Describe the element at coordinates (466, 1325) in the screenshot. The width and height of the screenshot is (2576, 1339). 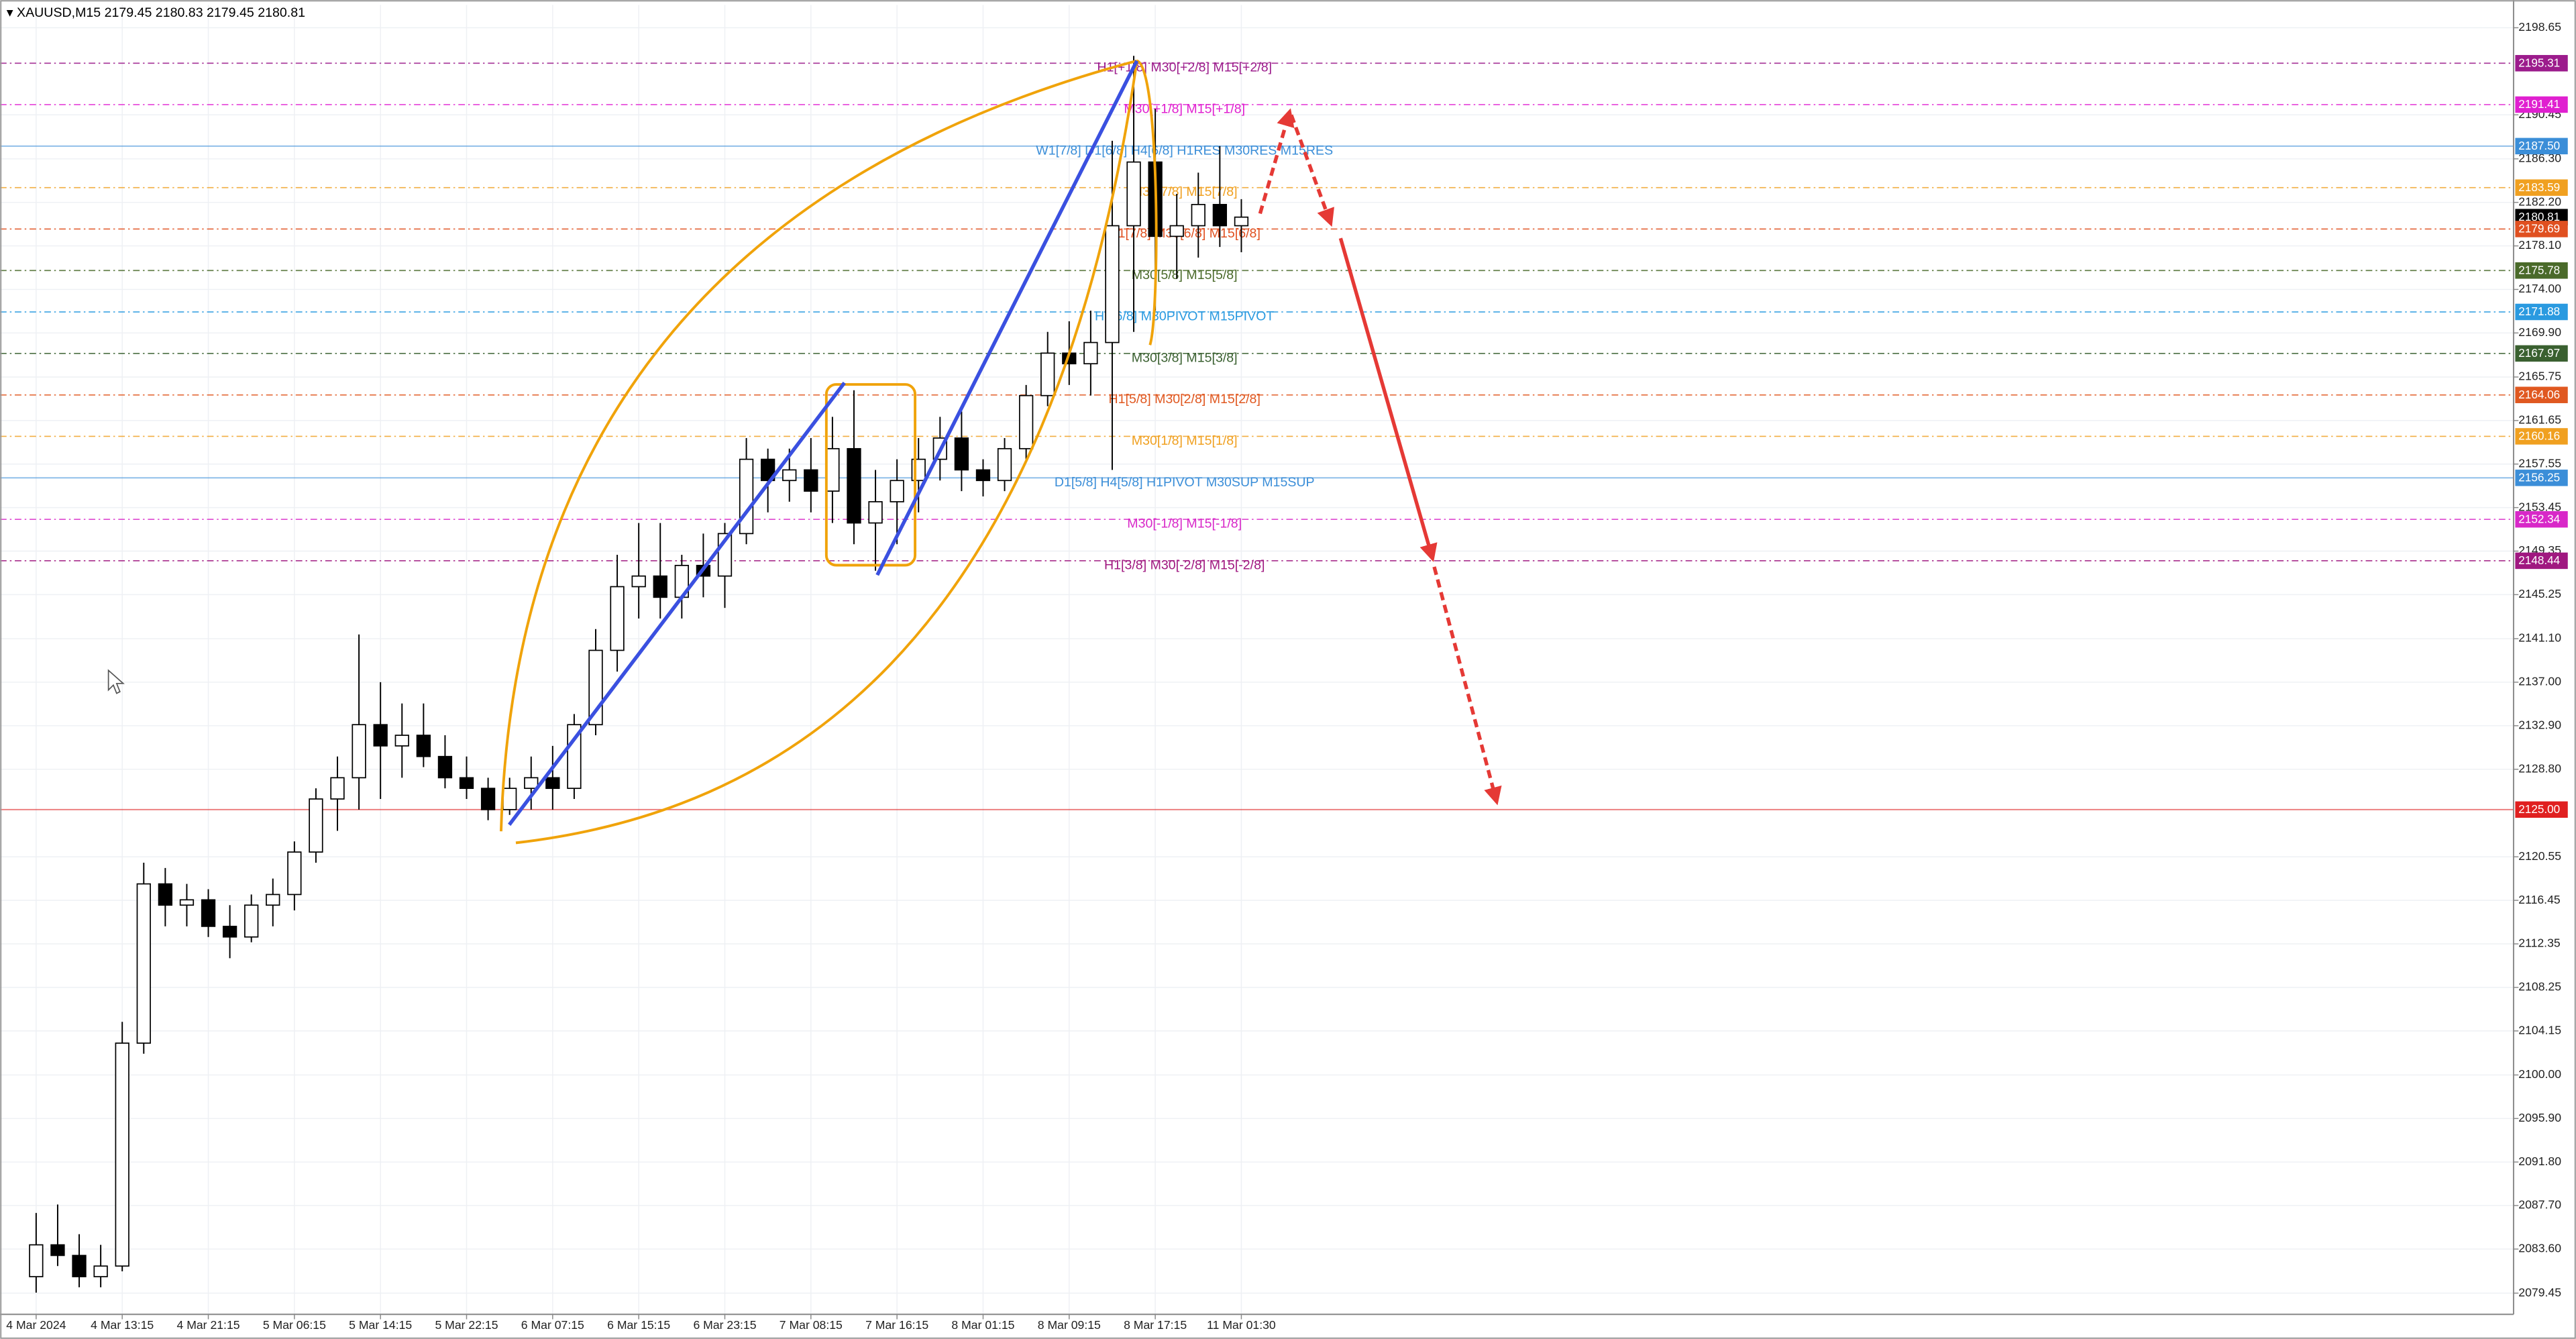
I see `x-tick-label: 5 Mar 22:15` at that location.